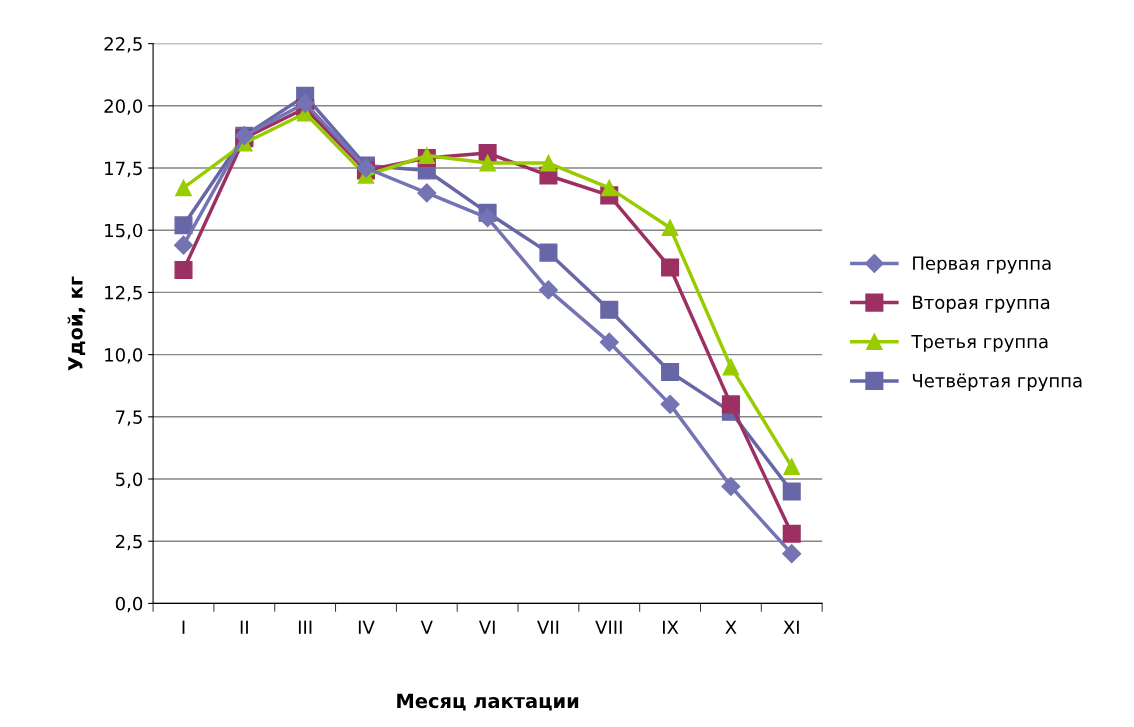 The height and width of the screenshot is (727, 1134). Describe the element at coordinates (671, 627) in the screenshot. I see `x-tick-label: IX` at that location.